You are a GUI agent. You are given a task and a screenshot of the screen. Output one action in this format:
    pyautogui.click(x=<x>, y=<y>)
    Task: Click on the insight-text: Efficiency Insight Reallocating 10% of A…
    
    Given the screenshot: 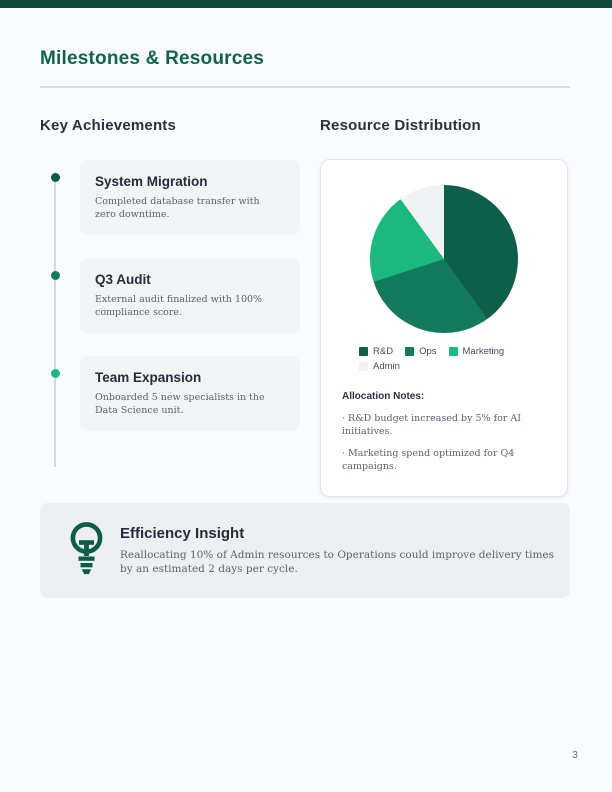 What is the action you would take?
    pyautogui.click(x=341, y=550)
    